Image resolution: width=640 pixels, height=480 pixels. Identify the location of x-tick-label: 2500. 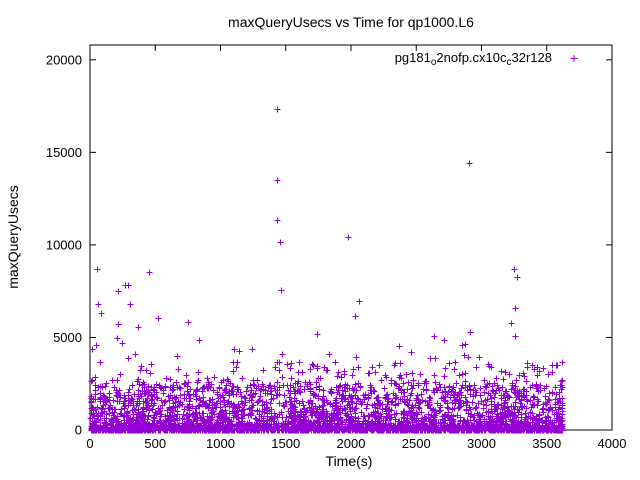
(416, 443).